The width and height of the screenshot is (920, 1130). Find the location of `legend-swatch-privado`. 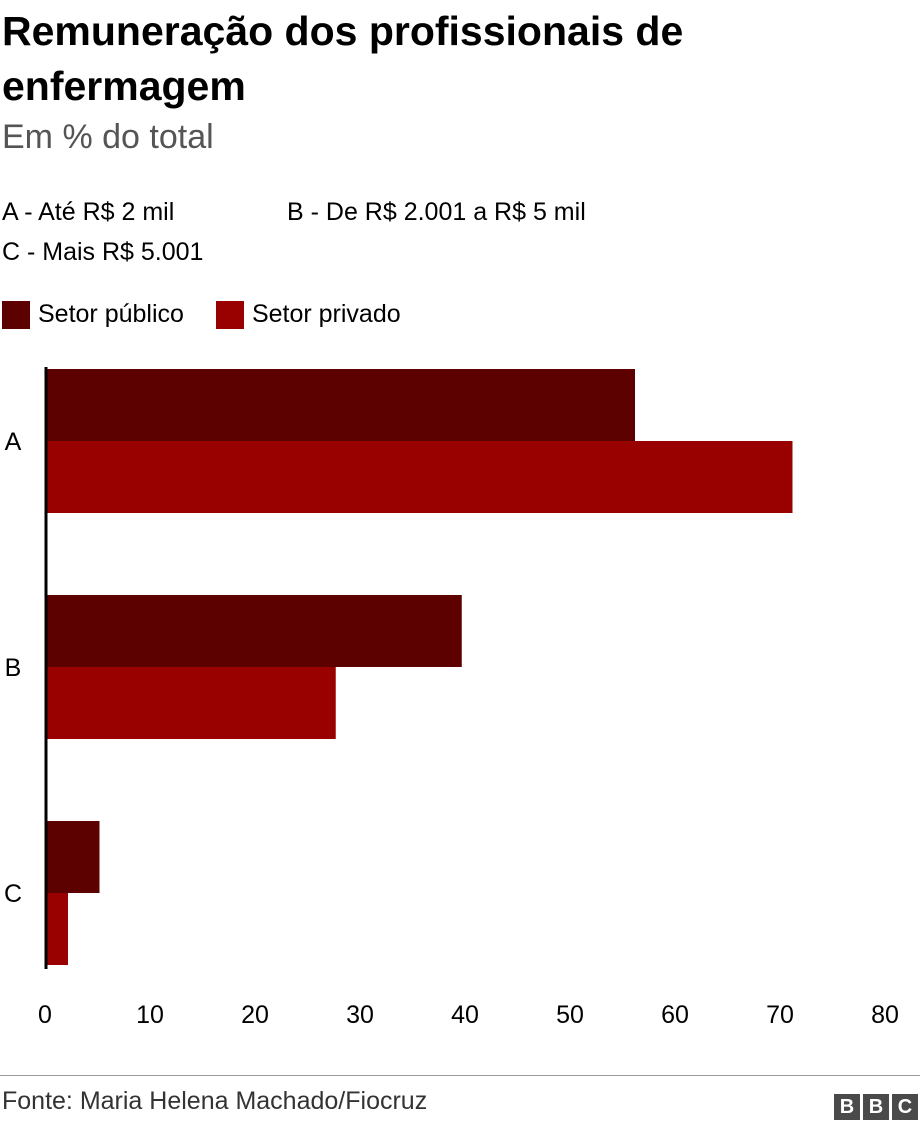

legend-swatch-privado is located at coordinates (229, 314).